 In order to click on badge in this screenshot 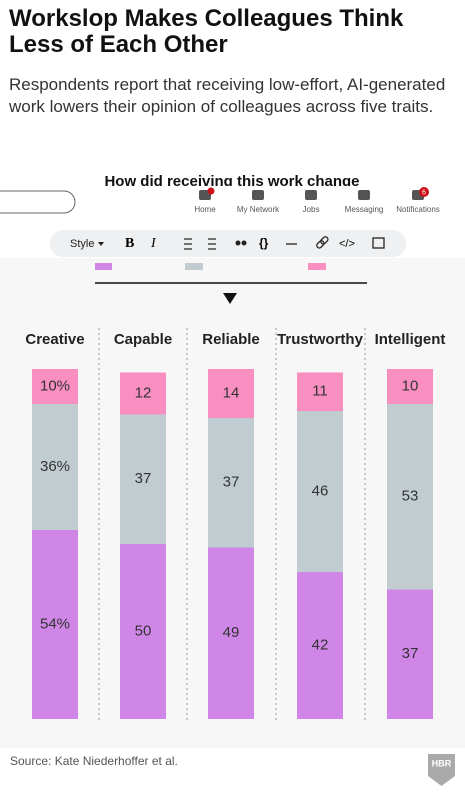, I will do `click(424, 192)`.